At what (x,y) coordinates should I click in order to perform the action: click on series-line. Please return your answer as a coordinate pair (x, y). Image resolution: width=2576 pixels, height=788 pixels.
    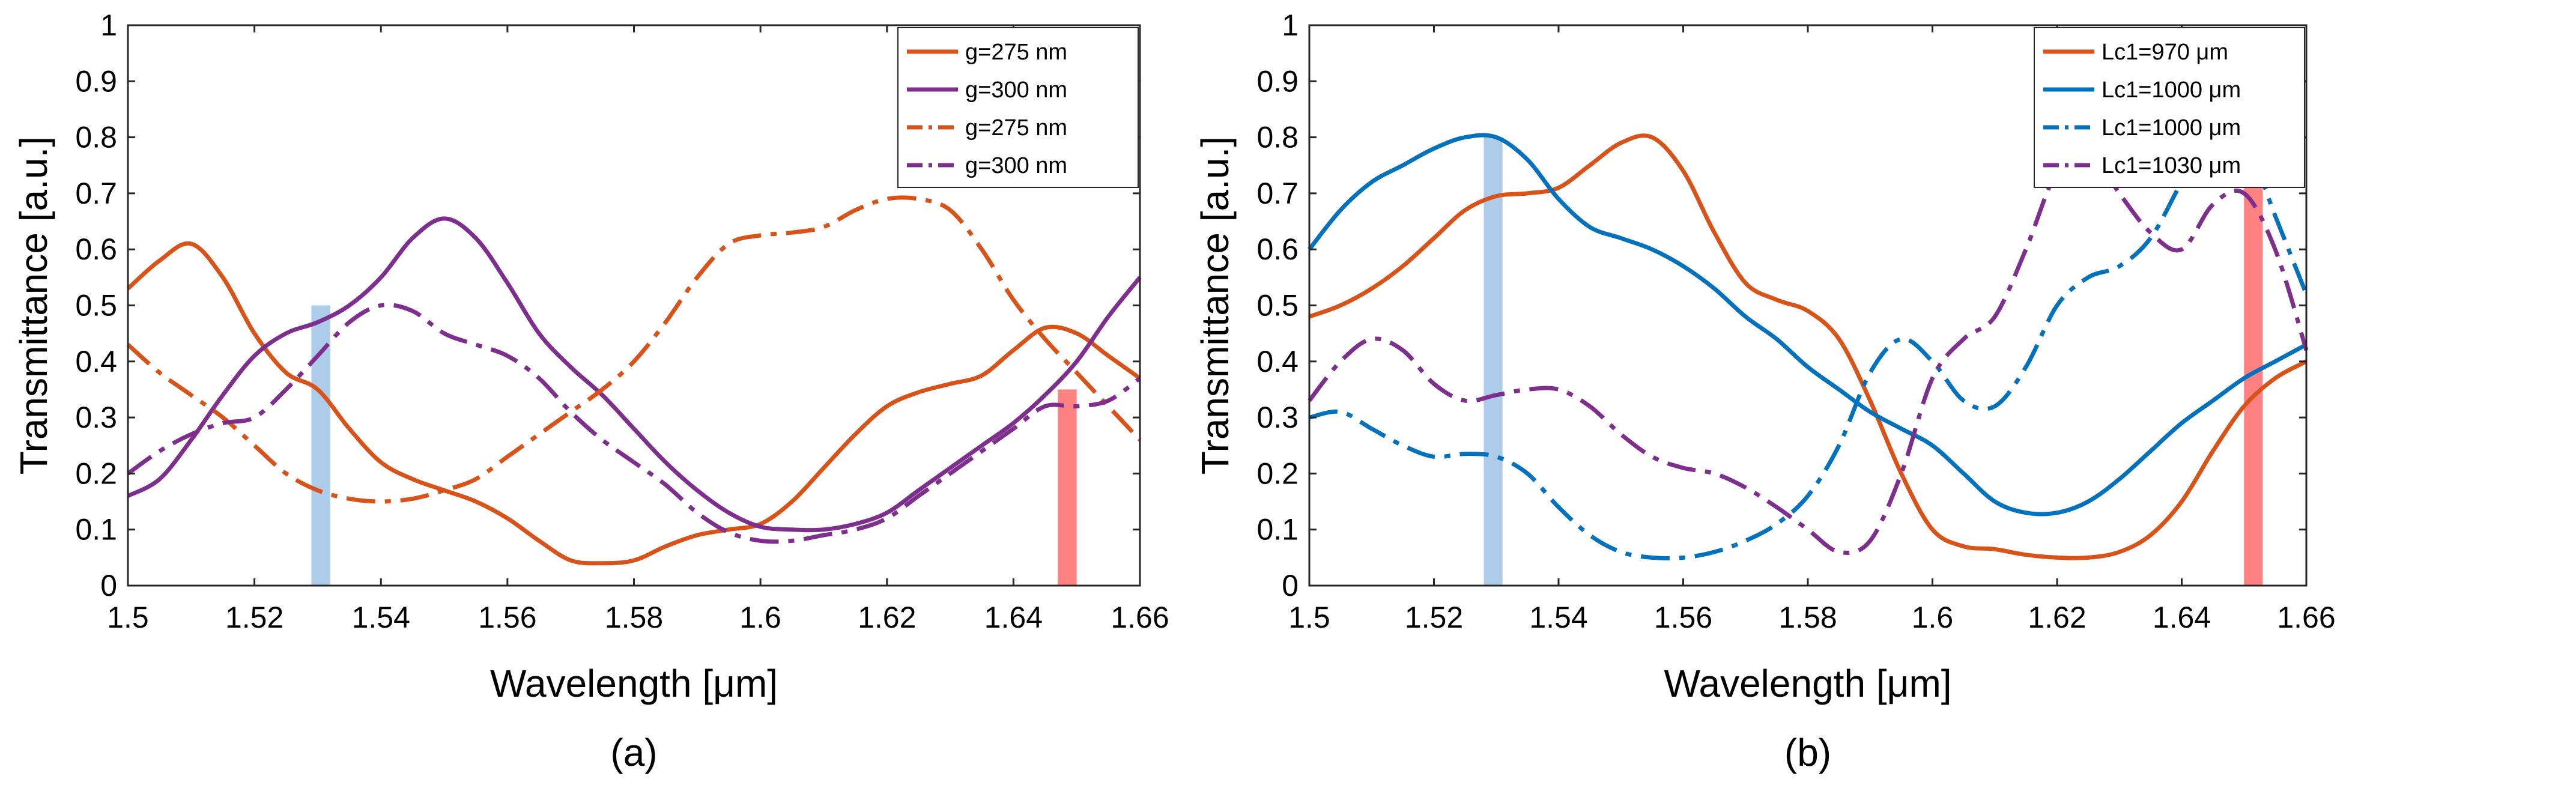
    Looking at the image, I should click on (634, 423).